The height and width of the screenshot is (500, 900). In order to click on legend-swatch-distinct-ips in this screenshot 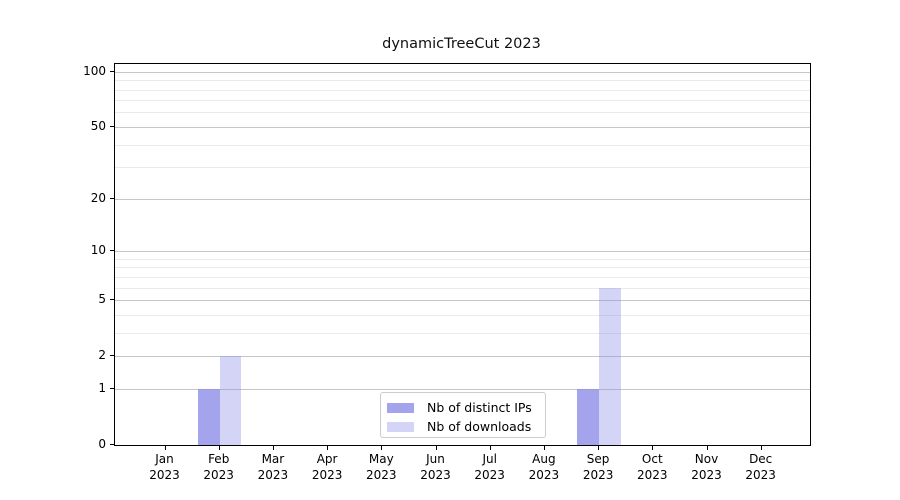, I will do `click(400, 407)`.